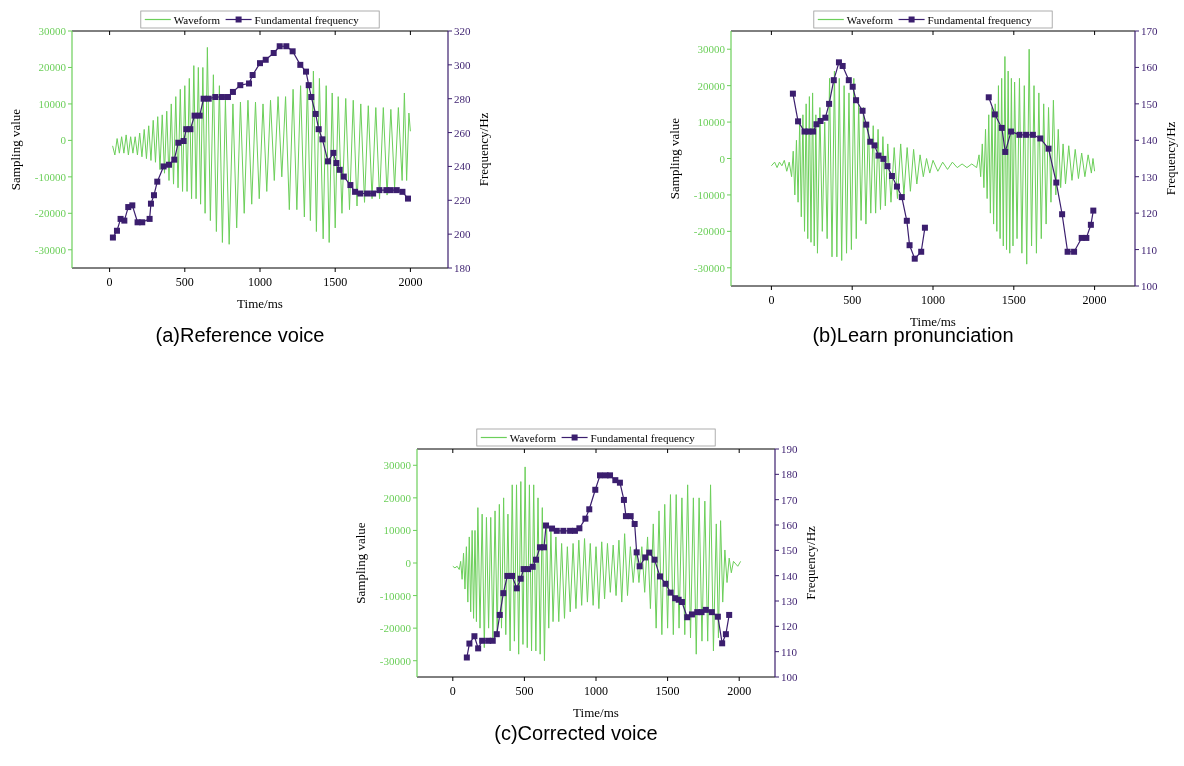 The width and height of the screenshot is (1184, 766). Describe the element at coordinates (789, 474) in the screenshot. I see `y2-tick-label: 180` at that location.